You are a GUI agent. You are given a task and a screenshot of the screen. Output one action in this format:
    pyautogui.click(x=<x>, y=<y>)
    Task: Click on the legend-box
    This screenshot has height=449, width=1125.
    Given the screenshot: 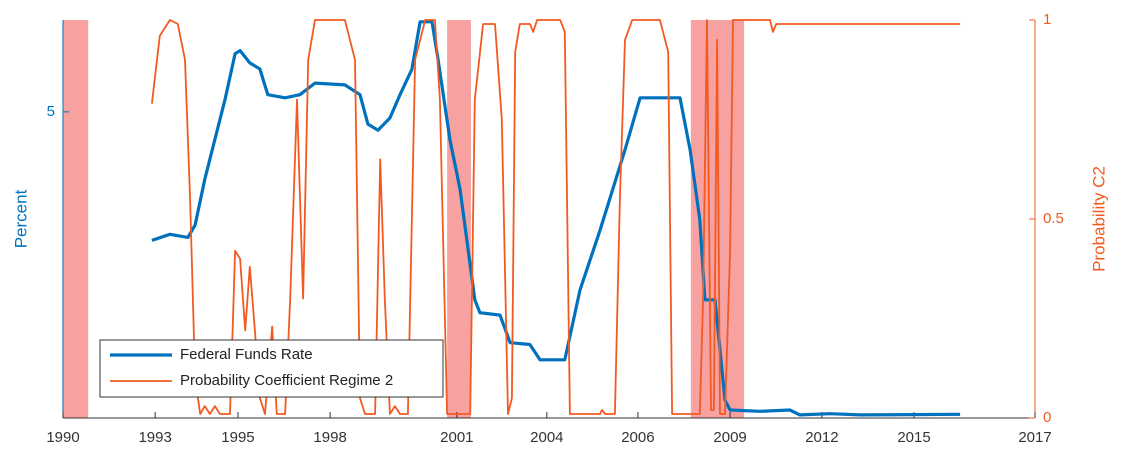 What is the action you would take?
    pyautogui.click(x=271, y=368)
    